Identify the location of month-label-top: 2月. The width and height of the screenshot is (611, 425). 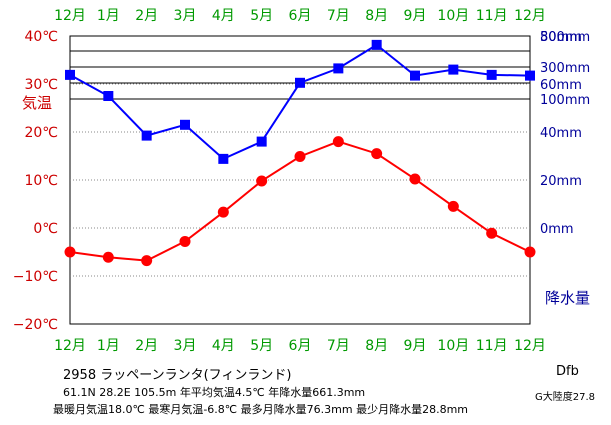
(146, 16).